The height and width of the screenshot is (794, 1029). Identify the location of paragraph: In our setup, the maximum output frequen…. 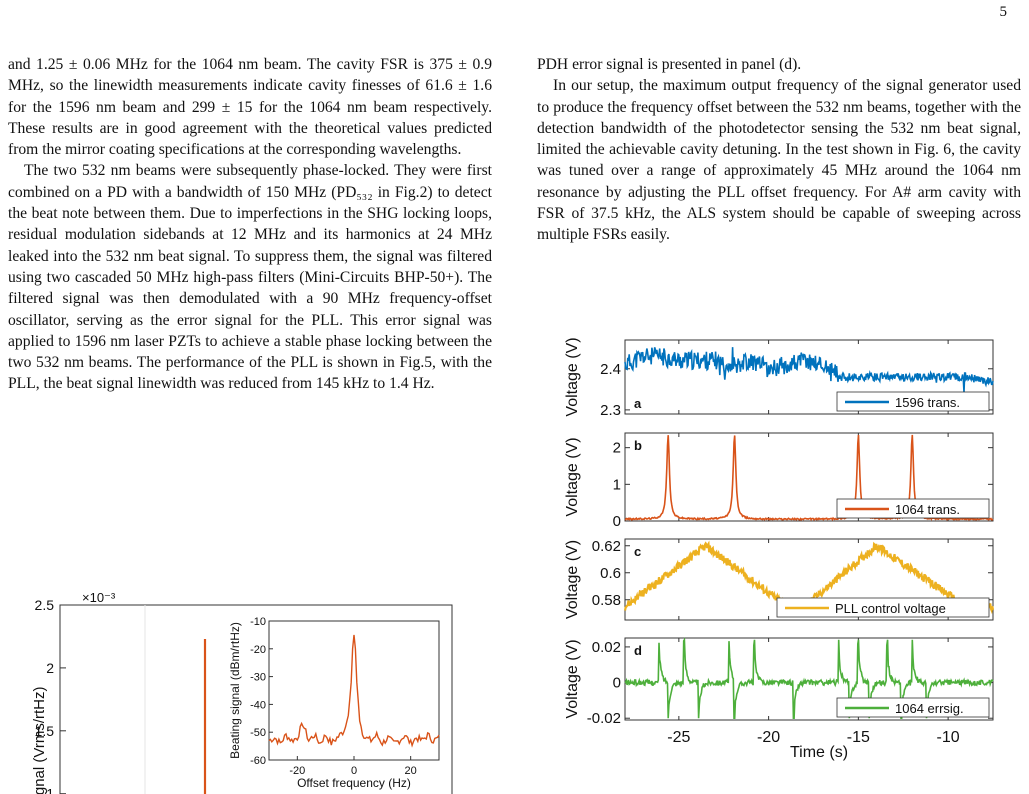
(779, 160).